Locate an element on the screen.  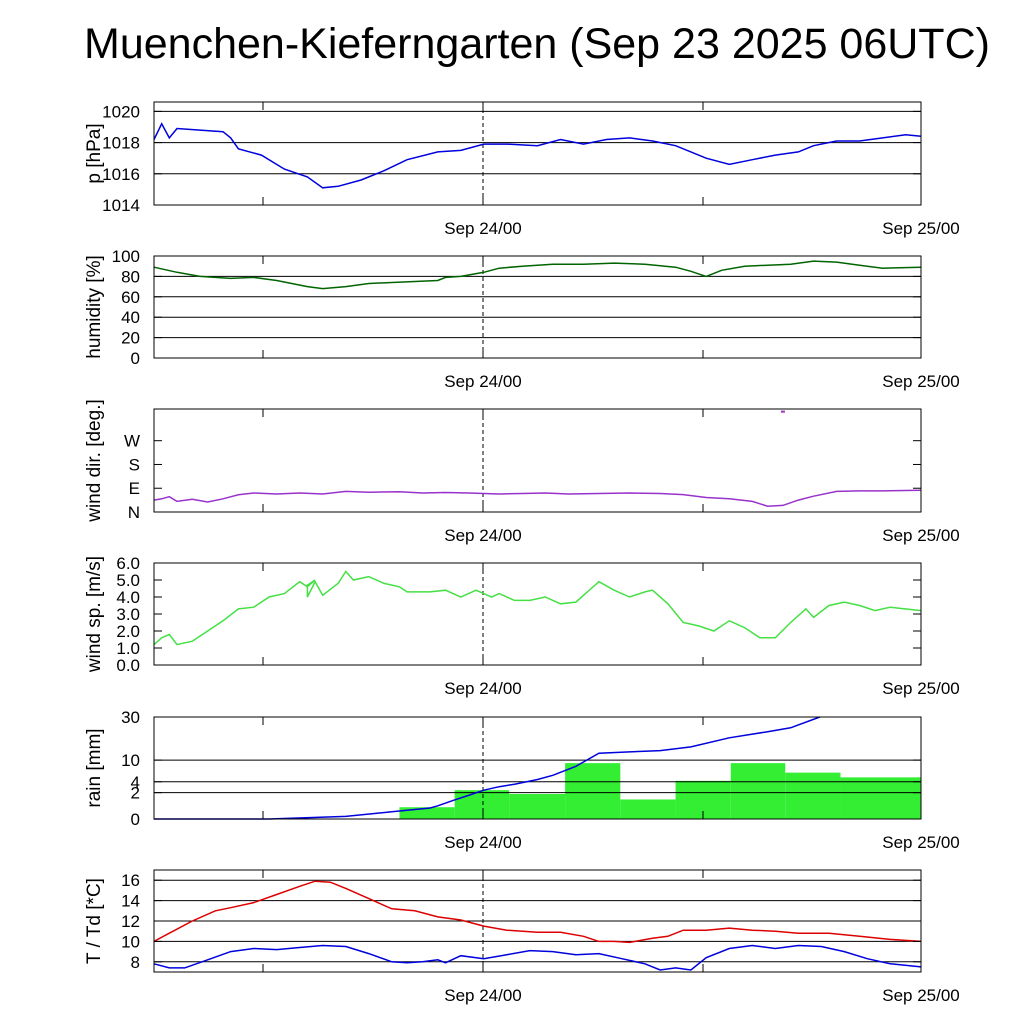
y-tick-label: 16 is located at coordinates (130, 880).